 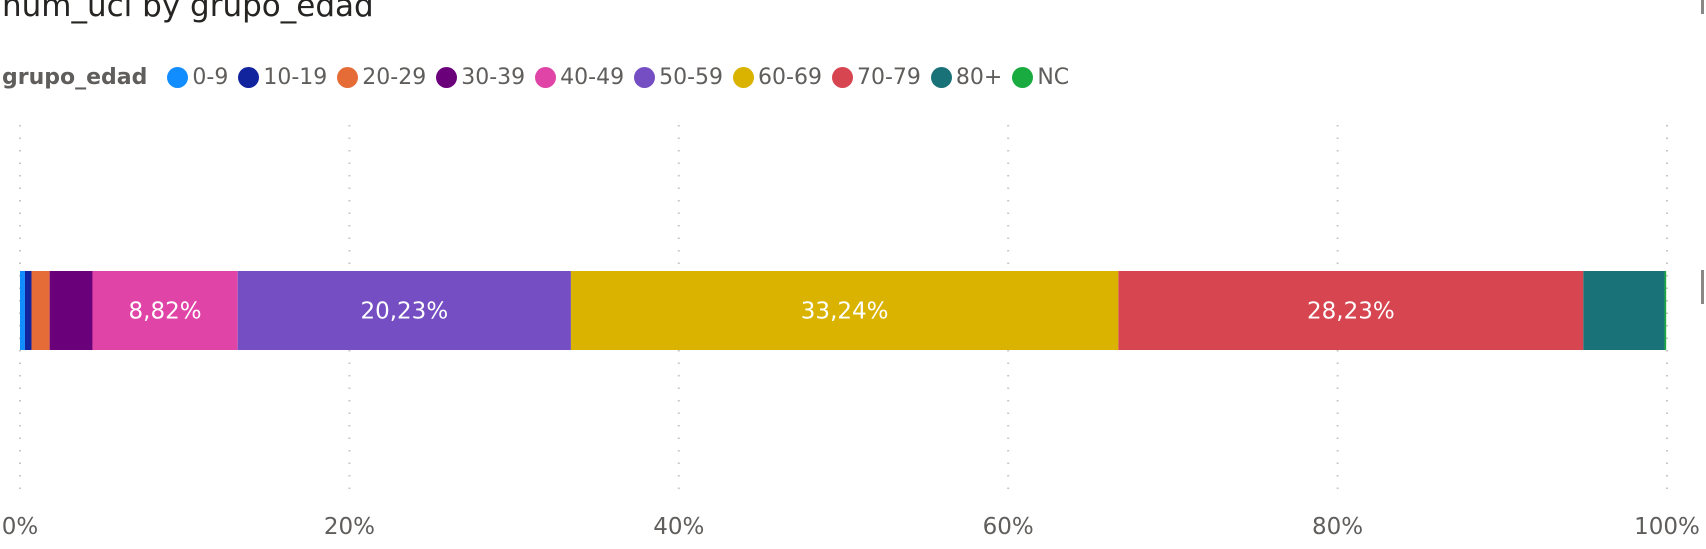 I want to click on data-label: 20,23%, so click(x=404, y=312).